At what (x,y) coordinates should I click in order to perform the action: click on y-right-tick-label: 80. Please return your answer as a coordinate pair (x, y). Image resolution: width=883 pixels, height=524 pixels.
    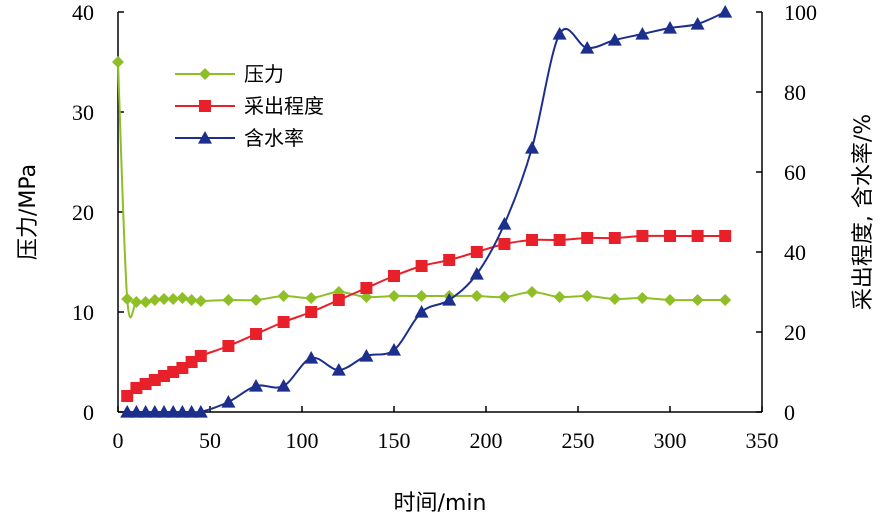
    Looking at the image, I should click on (795, 92).